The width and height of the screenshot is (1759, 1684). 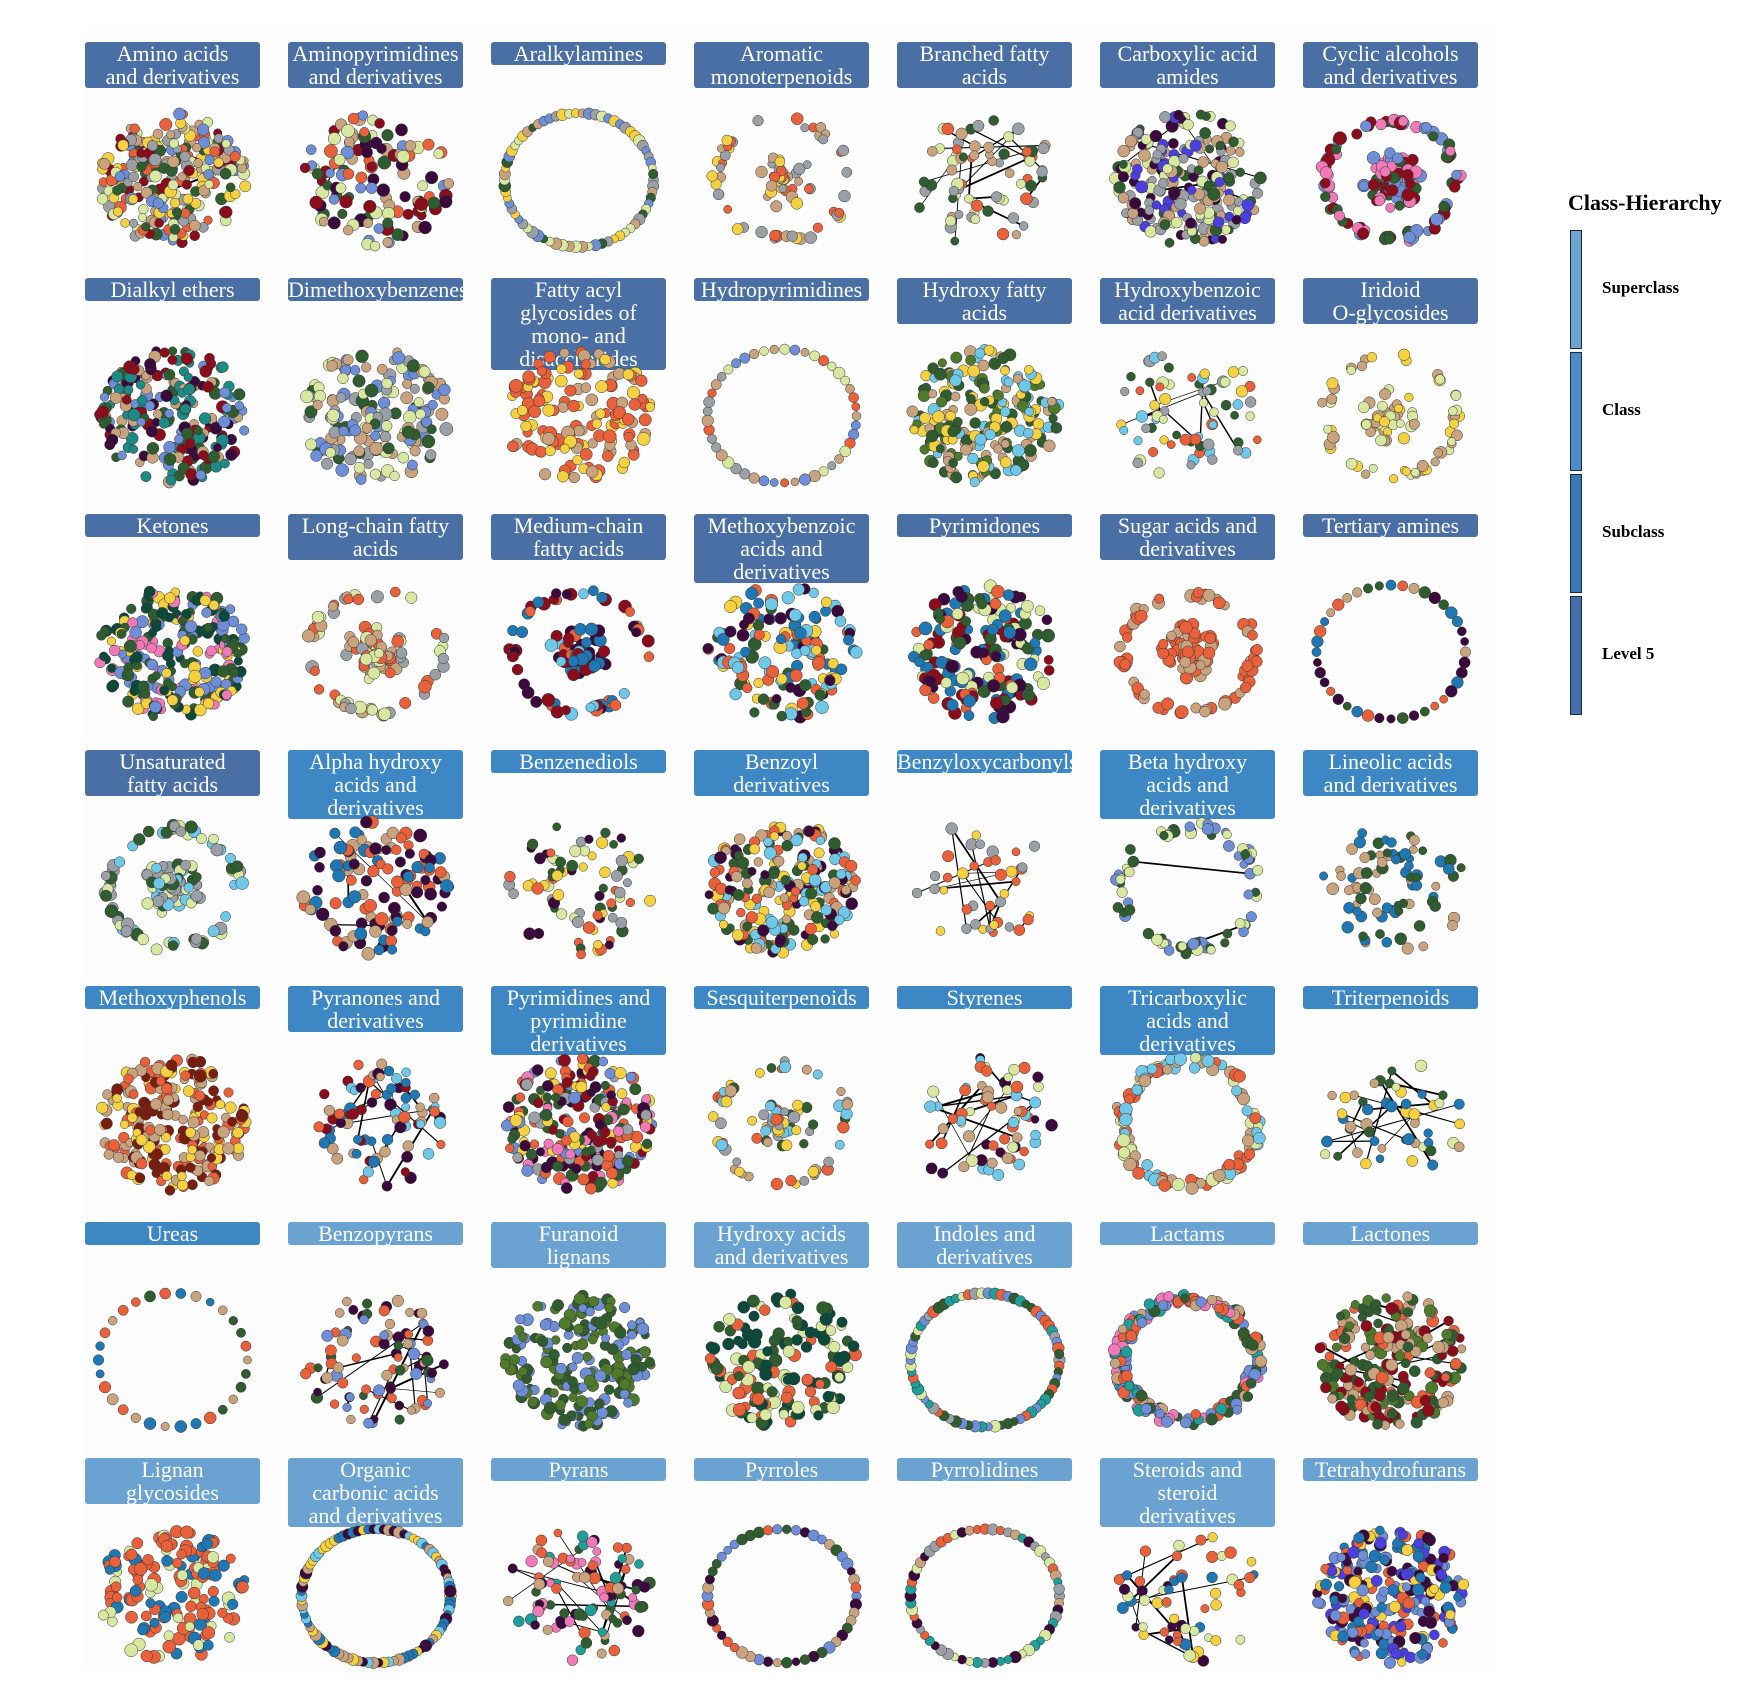 What do you see at coordinates (984, 312) in the screenshot?
I see `panel-title-line: acids` at bounding box center [984, 312].